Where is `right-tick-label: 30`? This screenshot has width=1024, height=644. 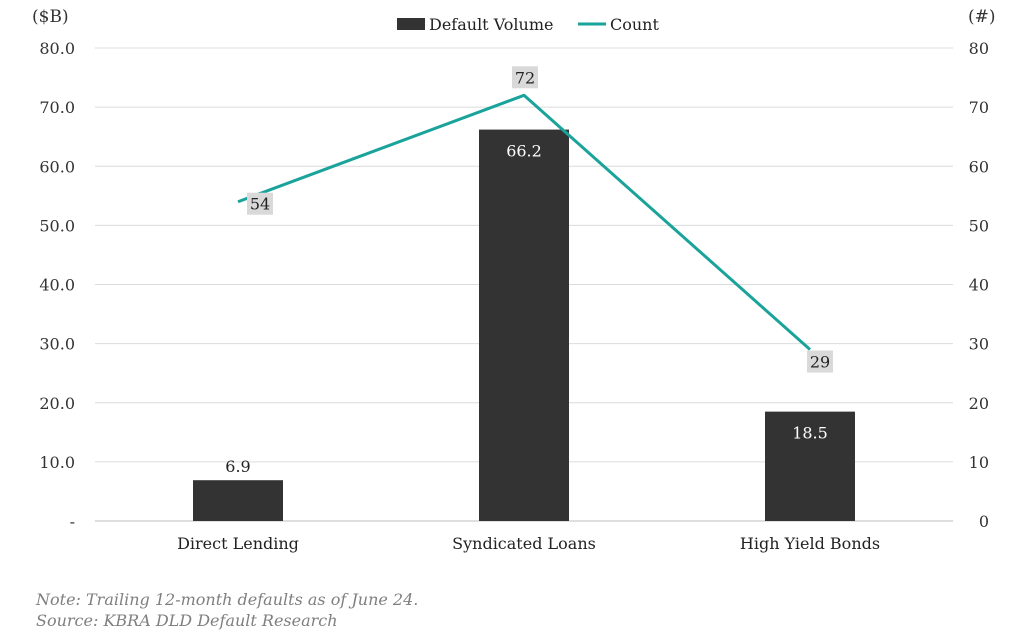
right-tick-label: 30 is located at coordinates (979, 344).